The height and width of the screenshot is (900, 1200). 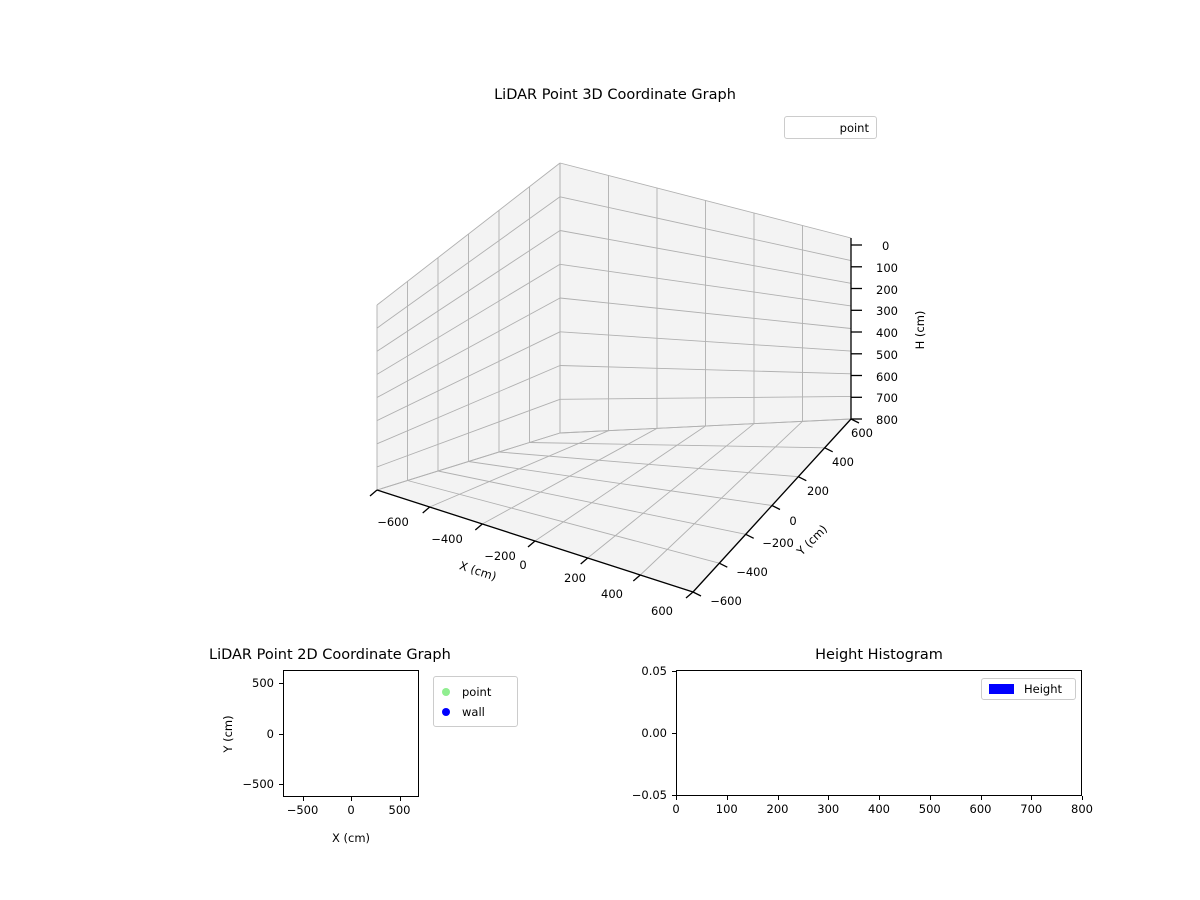 What do you see at coordinates (778, 543) in the screenshot?
I see `plot3d-ytick-label: −200` at bounding box center [778, 543].